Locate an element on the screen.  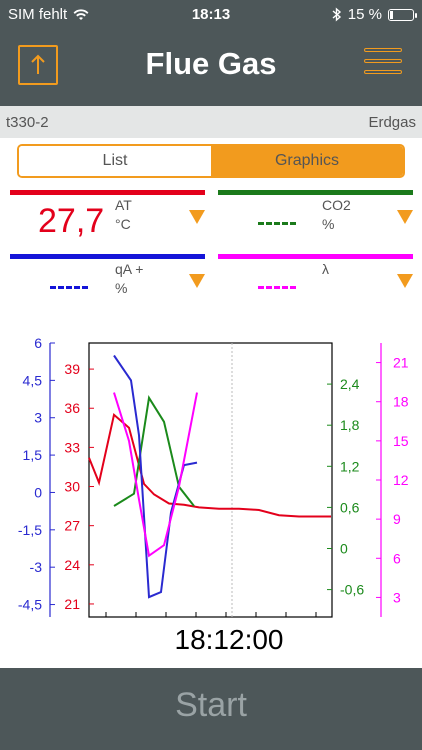
status-bar: SIM fehlt 18:13 15 % is located at coordinates (211, 14).